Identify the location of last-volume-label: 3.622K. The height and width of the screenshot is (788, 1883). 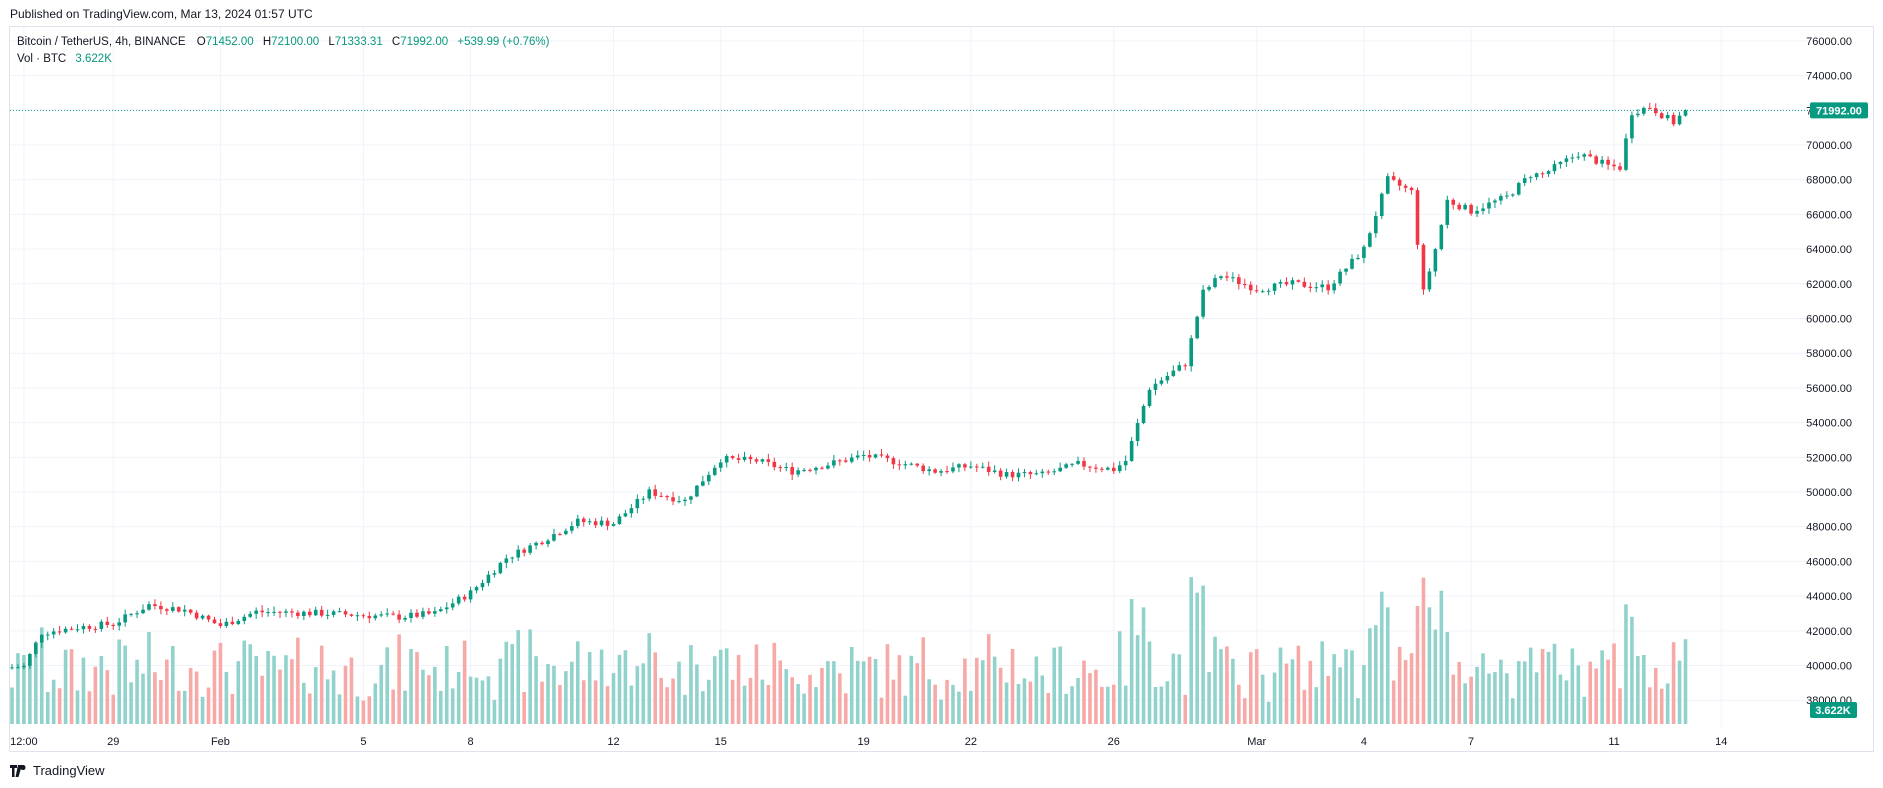
(1833, 711).